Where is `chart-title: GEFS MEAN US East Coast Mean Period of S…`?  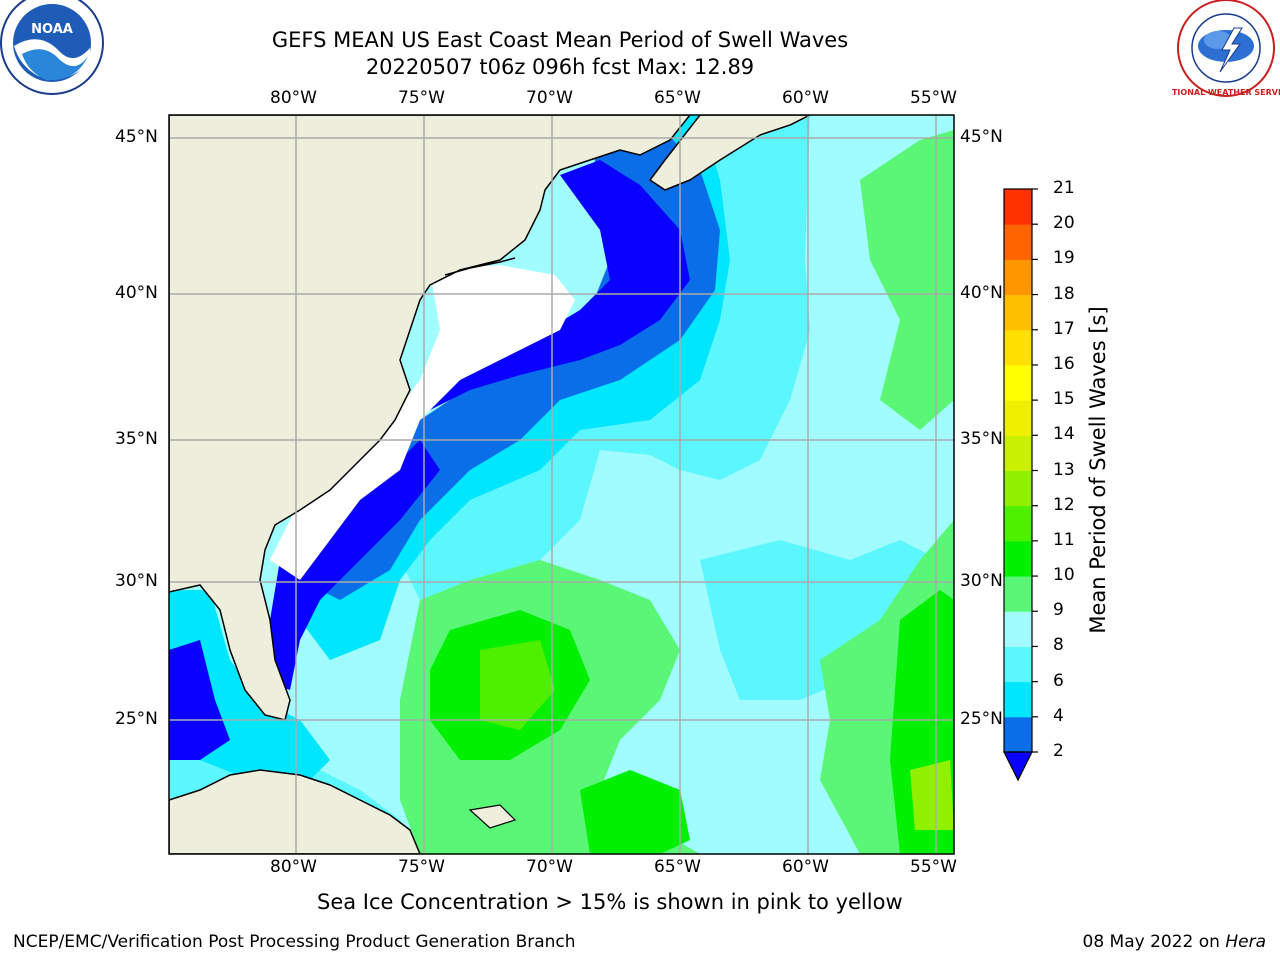
chart-title: GEFS MEAN US East Coast Mean Period of S… is located at coordinates (560, 40).